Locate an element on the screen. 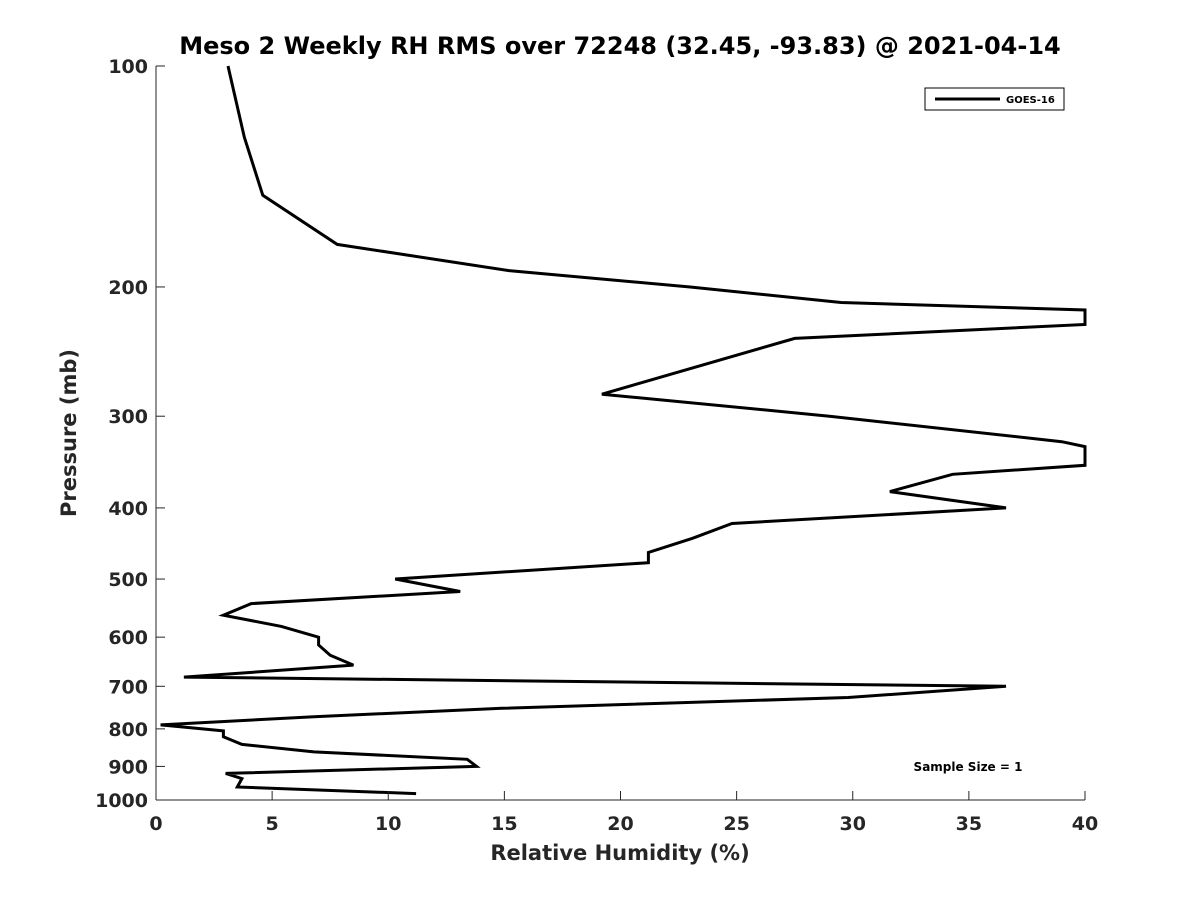  y-tick-label: 600 is located at coordinates (128, 638).